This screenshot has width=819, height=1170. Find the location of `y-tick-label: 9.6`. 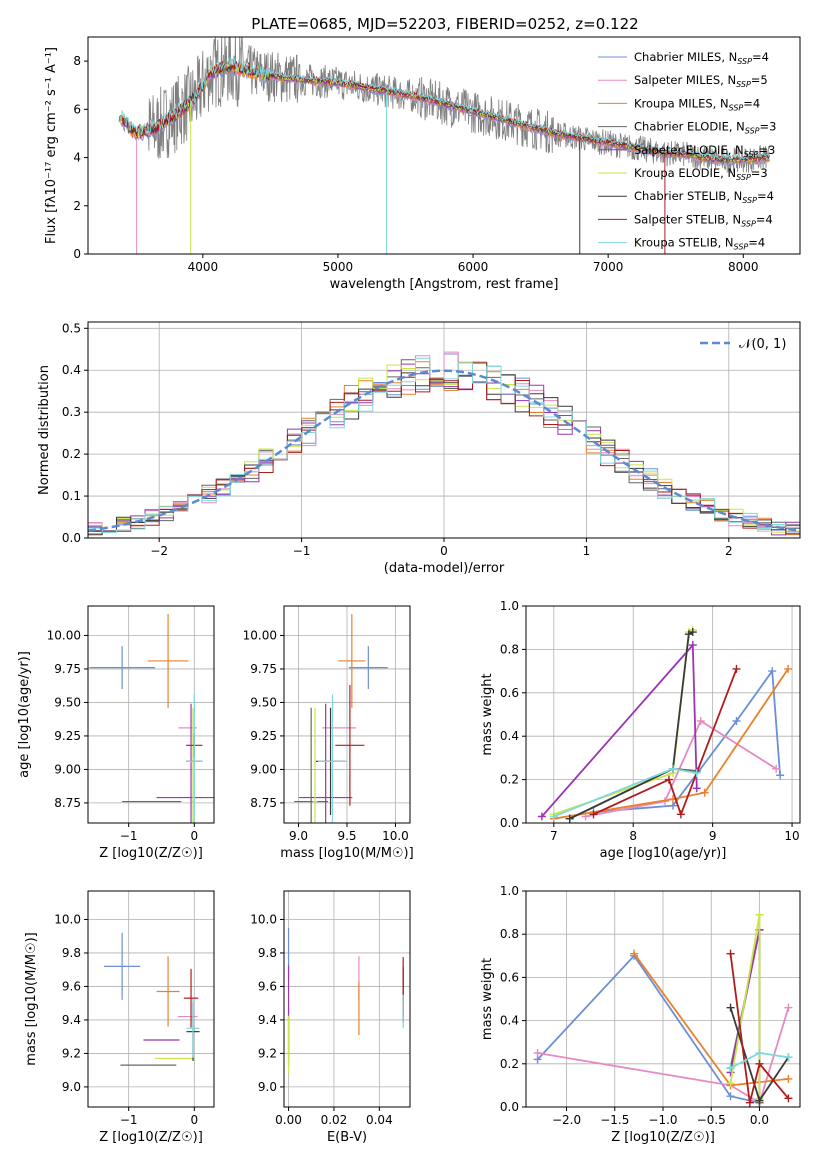

y-tick-label: 9.6 is located at coordinates (267, 986).